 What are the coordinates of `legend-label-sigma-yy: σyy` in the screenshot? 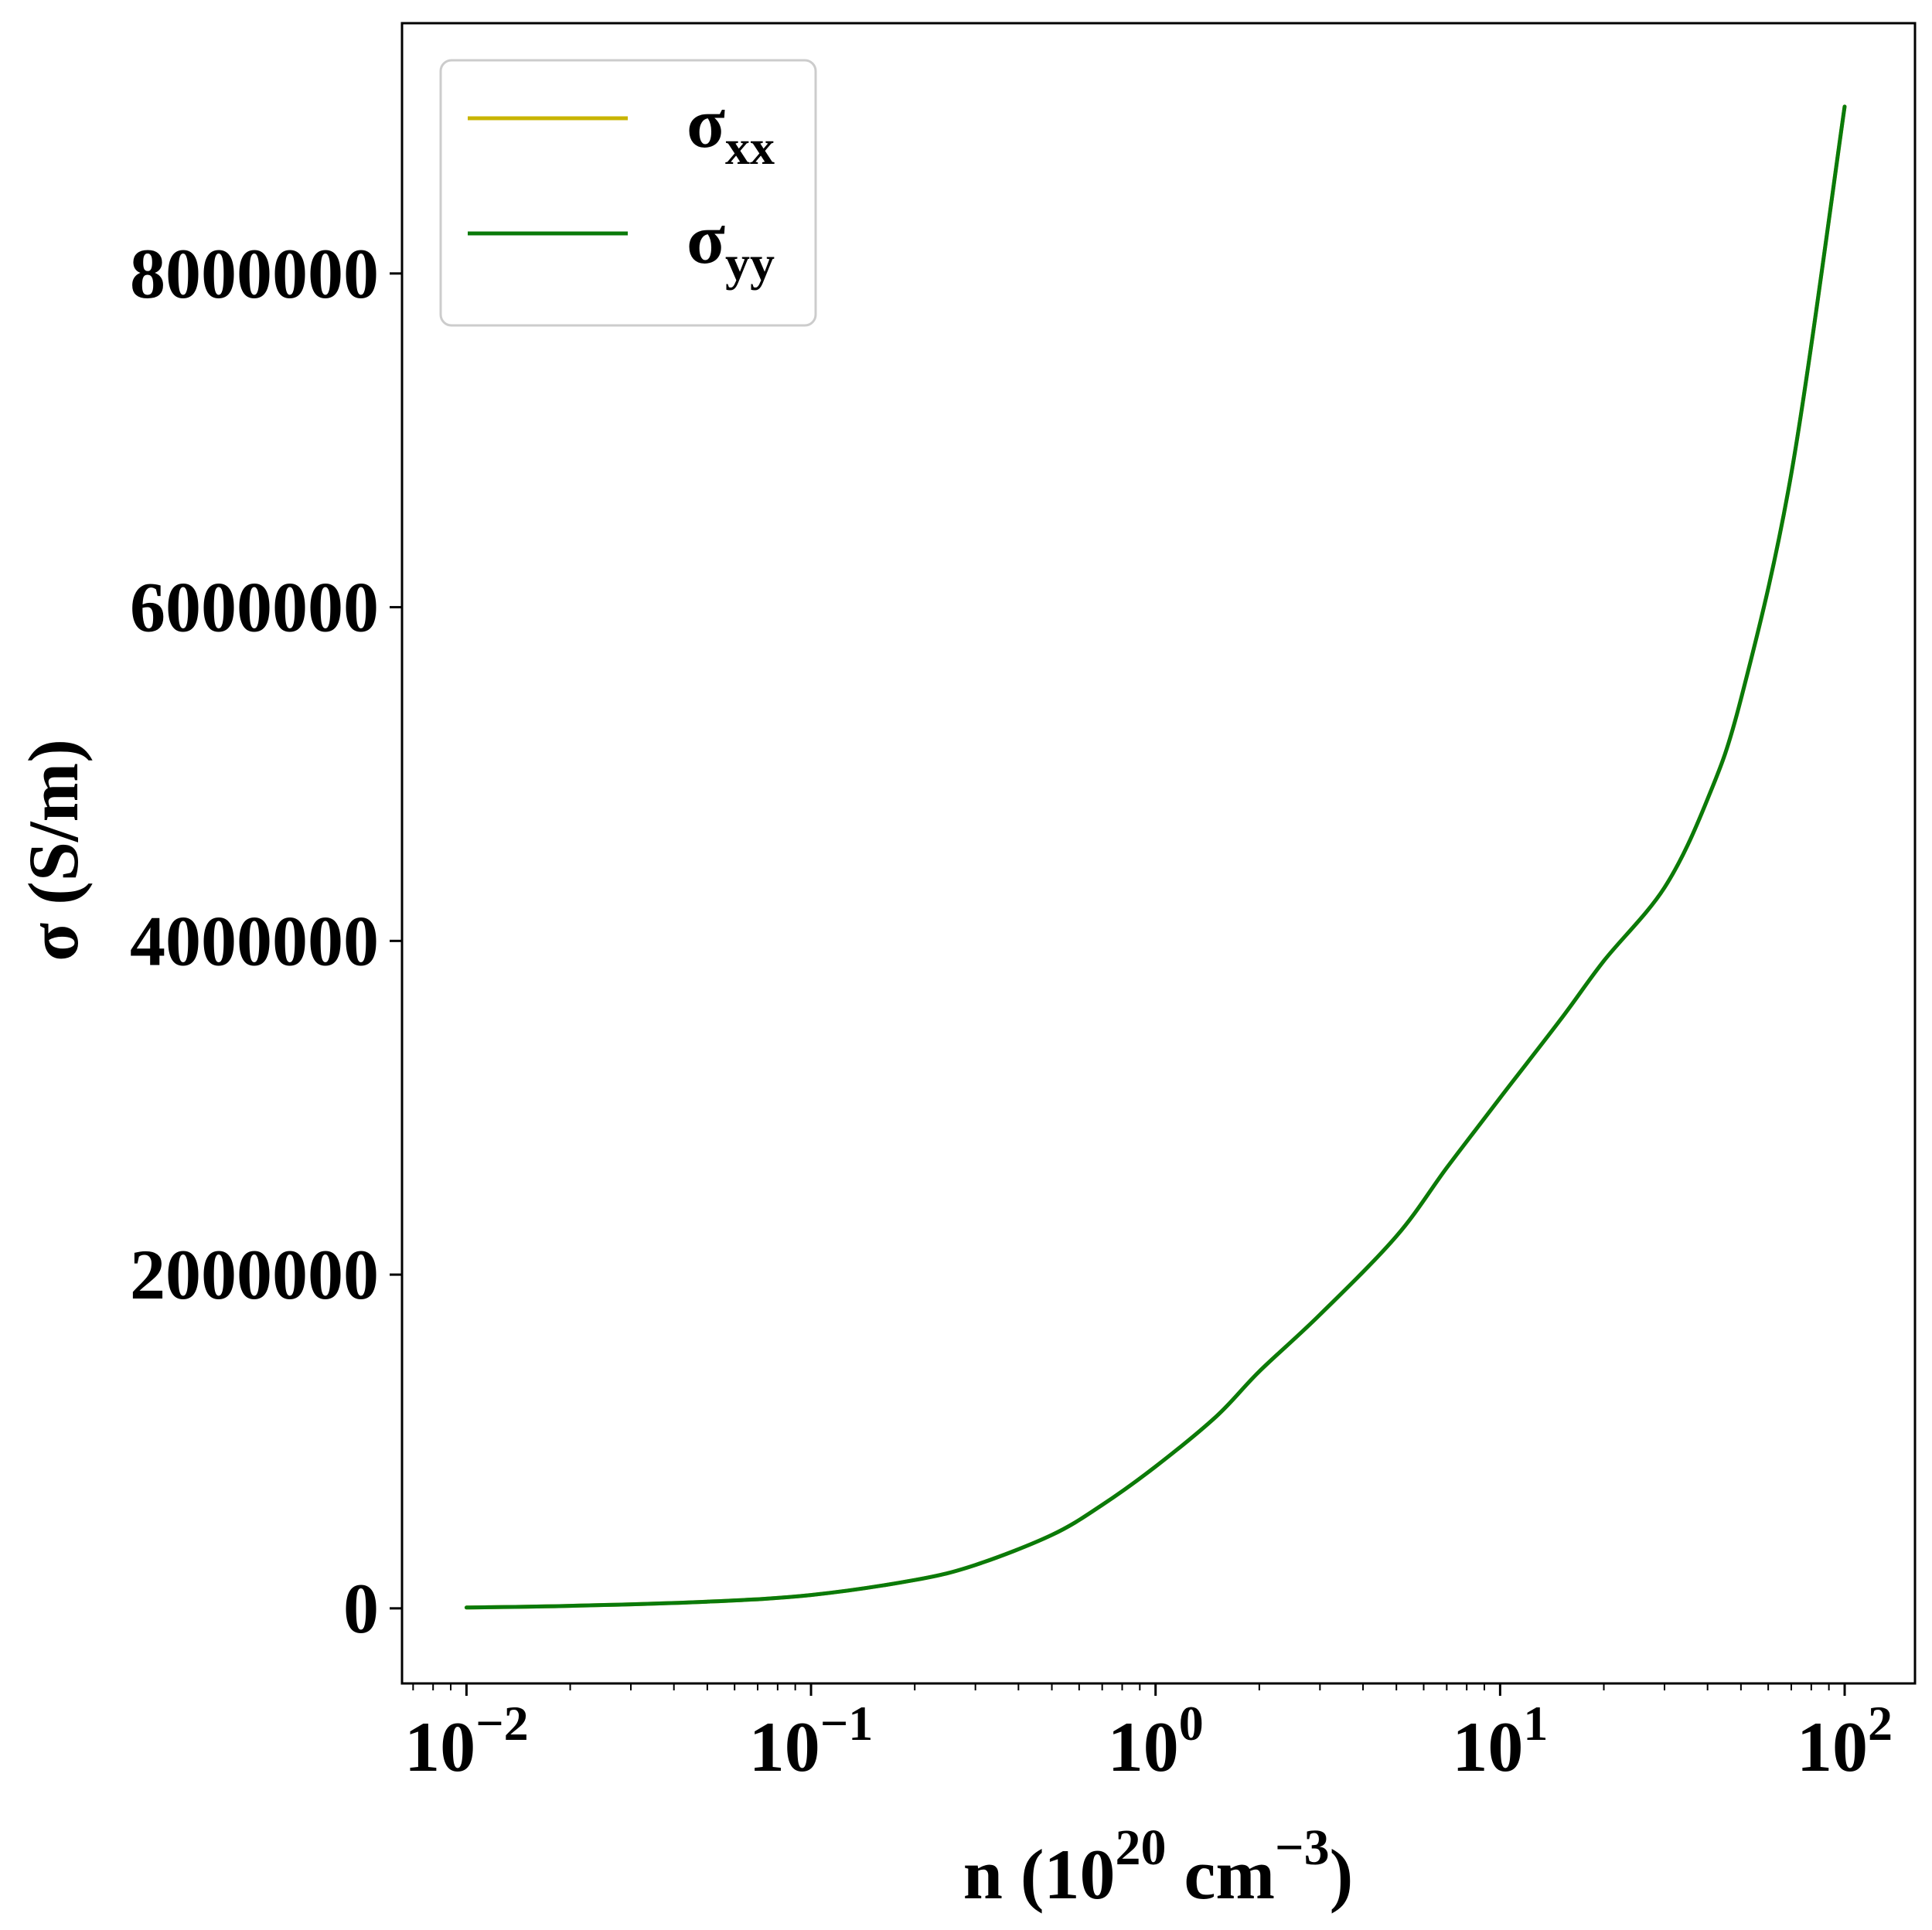 It's located at (731, 245).